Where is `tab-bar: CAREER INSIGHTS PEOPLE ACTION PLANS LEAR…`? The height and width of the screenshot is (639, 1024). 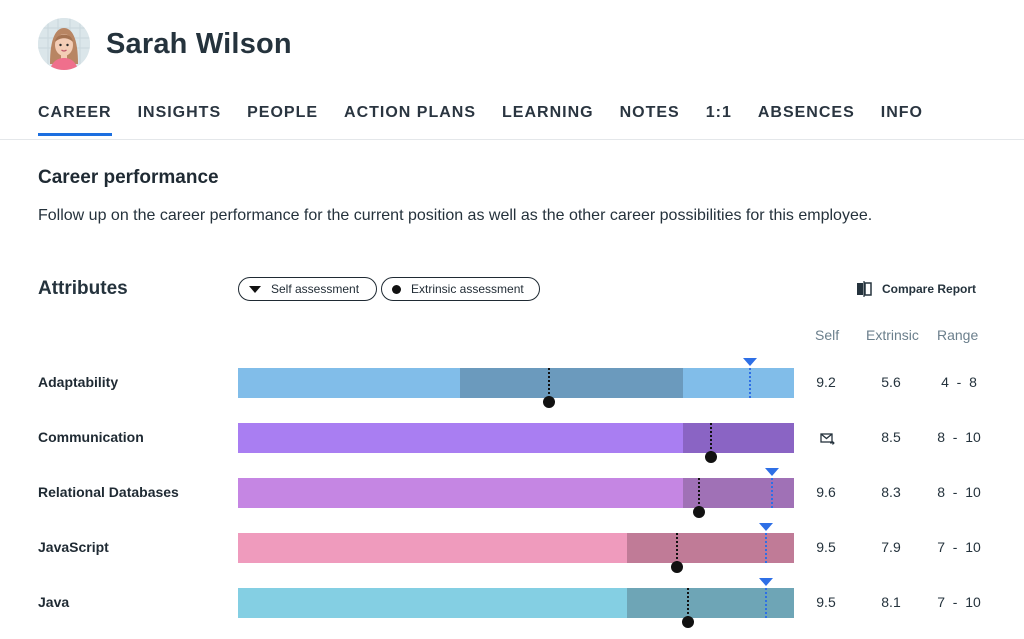
tab-bar: CAREER INSIGHTS PEOPLE ACTION PLANS LEAR… is located at coordinates (493, 120).